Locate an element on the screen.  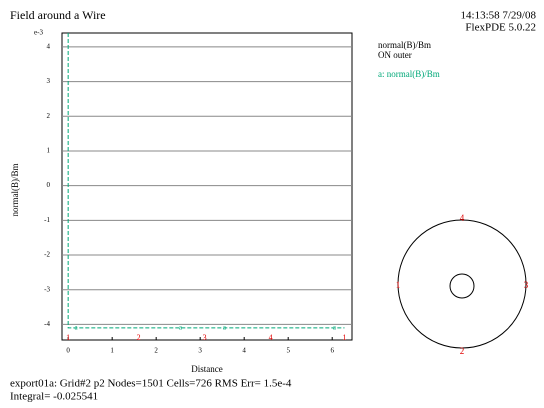
domain-label: 2 is located at coordinates (462, 351).